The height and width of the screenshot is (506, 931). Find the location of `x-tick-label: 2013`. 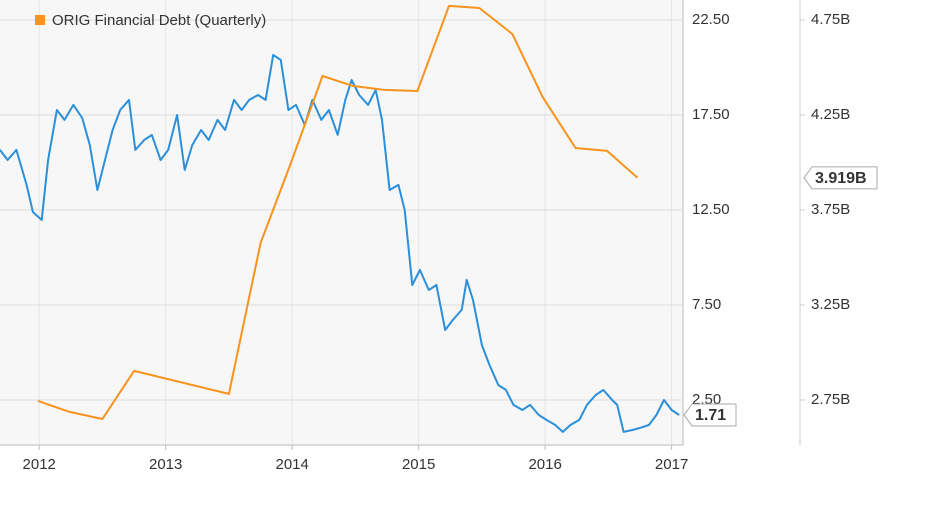

x-tick-label: 2013 is located at coordinates (165, 464).